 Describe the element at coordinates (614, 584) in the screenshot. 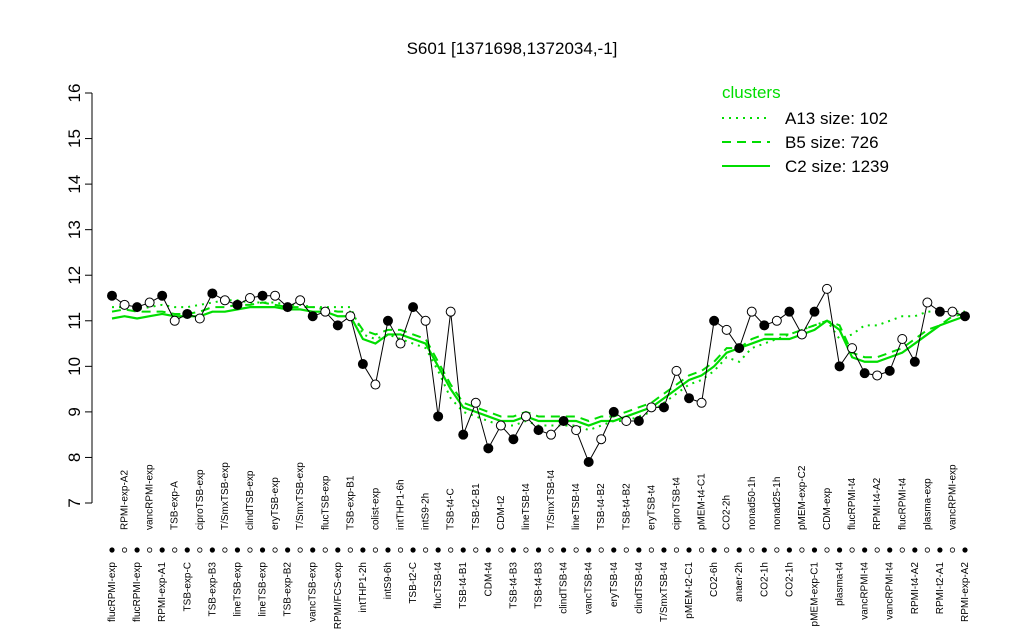

I see `x-tick-label: eryTSB-t4` at that location.